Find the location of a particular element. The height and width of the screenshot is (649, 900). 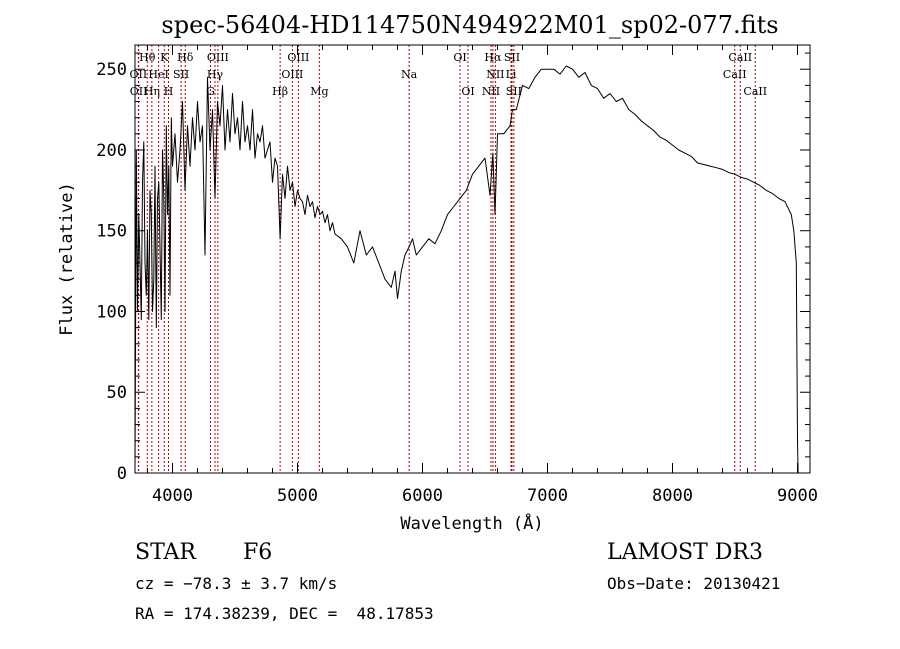

y-tick-label: 250 is located at coordinates (111, 70).